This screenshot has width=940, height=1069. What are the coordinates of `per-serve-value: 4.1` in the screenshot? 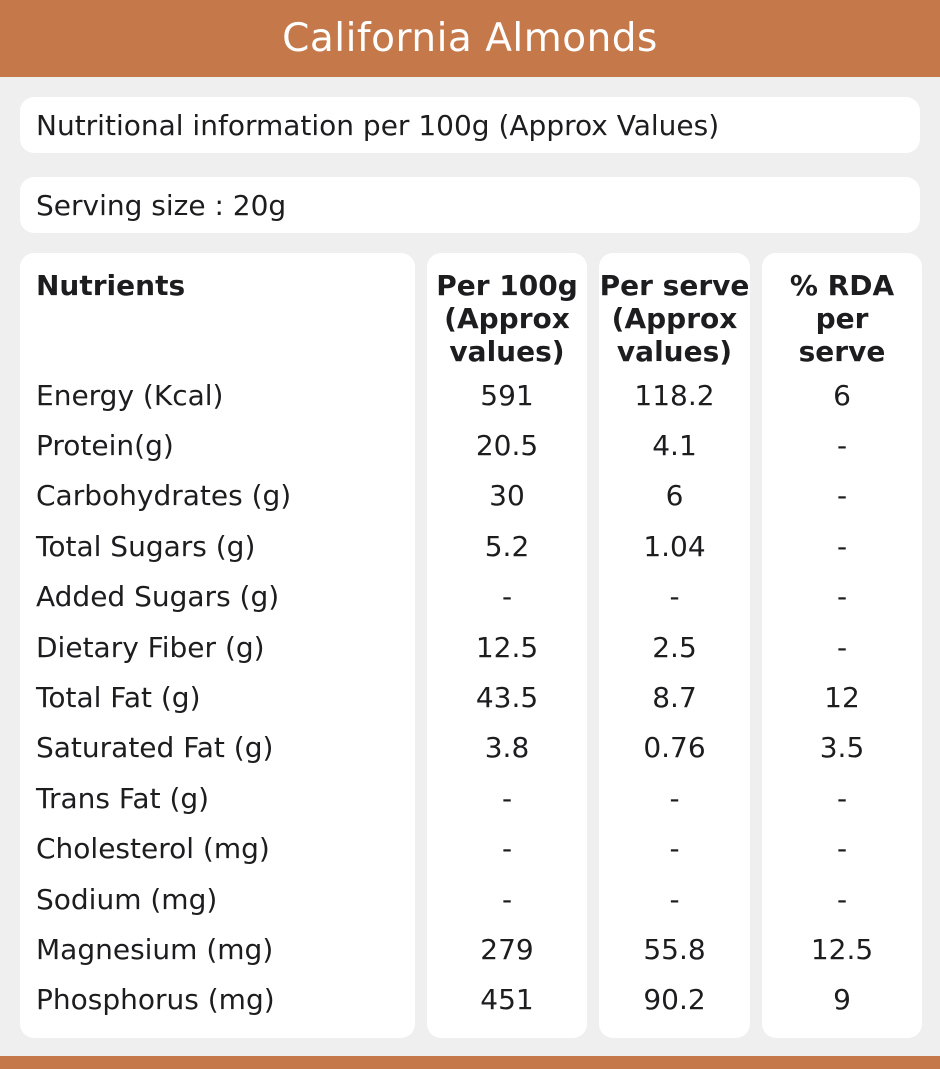 It's located at (674, 446).